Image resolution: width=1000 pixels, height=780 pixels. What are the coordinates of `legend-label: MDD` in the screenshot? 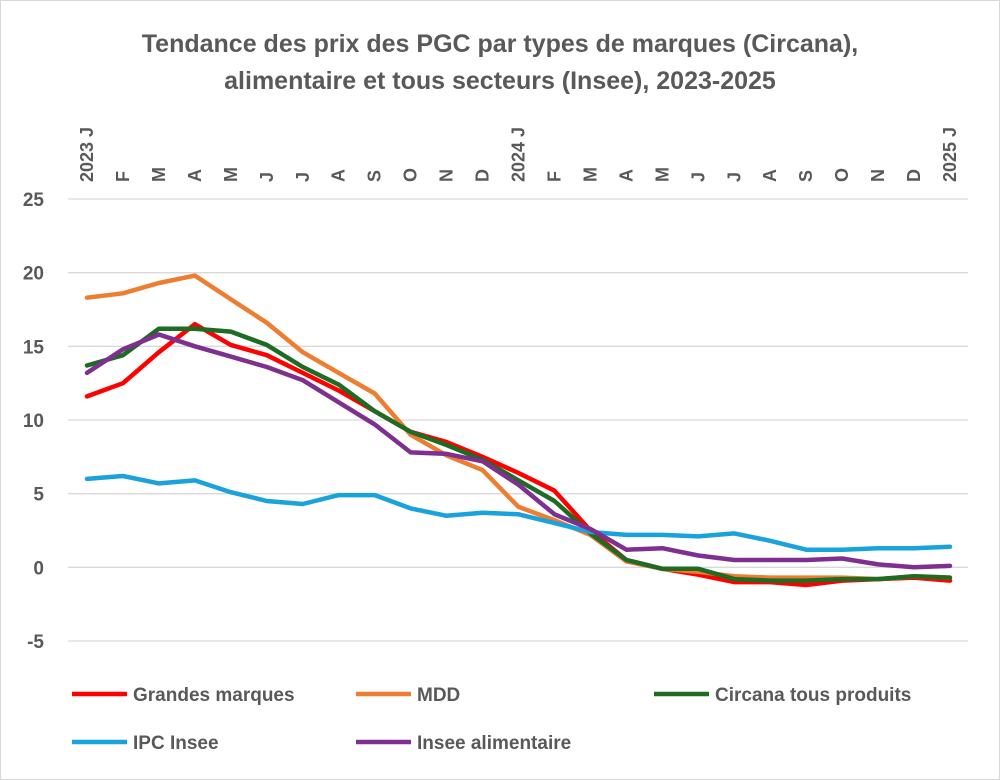 It's located at (438, 695).